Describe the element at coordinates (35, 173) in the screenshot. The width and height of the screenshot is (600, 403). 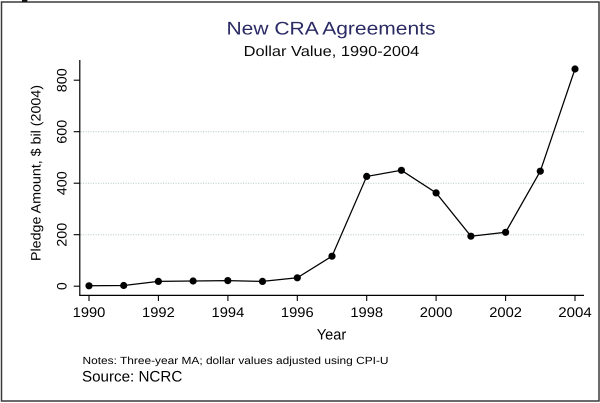
I see `svg-text: Pledge Amount, $ bil (2004)` at that location.